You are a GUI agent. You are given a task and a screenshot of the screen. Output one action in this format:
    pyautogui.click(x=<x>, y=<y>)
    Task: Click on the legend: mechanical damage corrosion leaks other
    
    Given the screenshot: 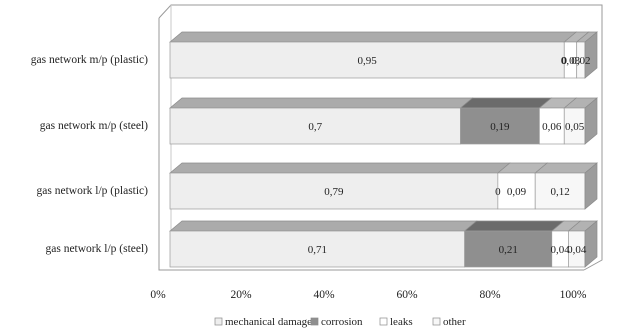 What is the action you would take?
    pyautogui.click(x=340, y=322)
    